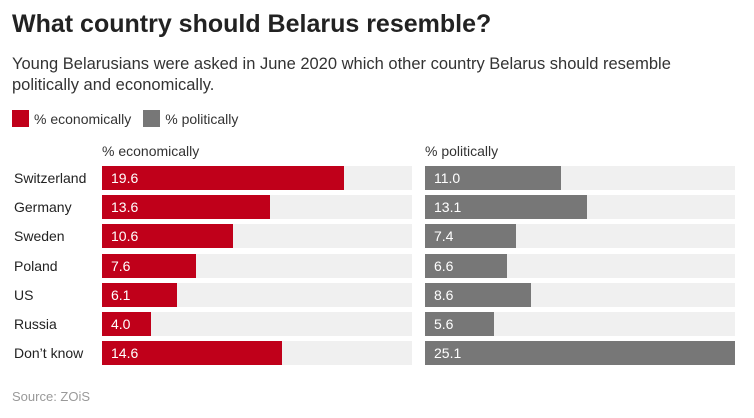 Image resolution: width=754 pixels, height=418 pixels. What do you see at coordinates (39, 236) in the screenshot?
I see `category-label: Sweden` at bounding box center [39, 236].